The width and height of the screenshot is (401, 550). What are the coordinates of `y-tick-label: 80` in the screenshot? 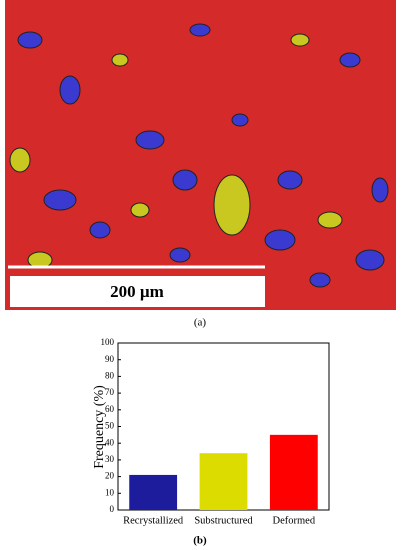 It's located at (110, 375).